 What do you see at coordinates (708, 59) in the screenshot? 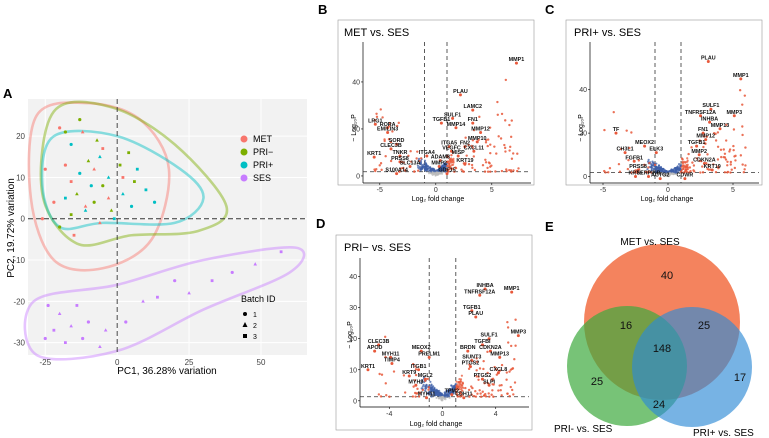
I see `gene-label: PLAU` at bounding box center [708, 59].